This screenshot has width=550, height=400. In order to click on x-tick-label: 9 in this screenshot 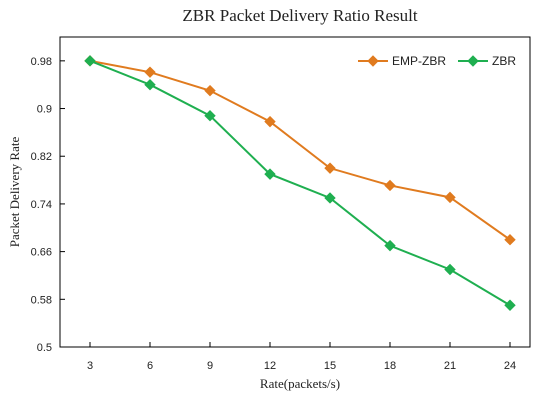, I will do `click(210, 366)`.